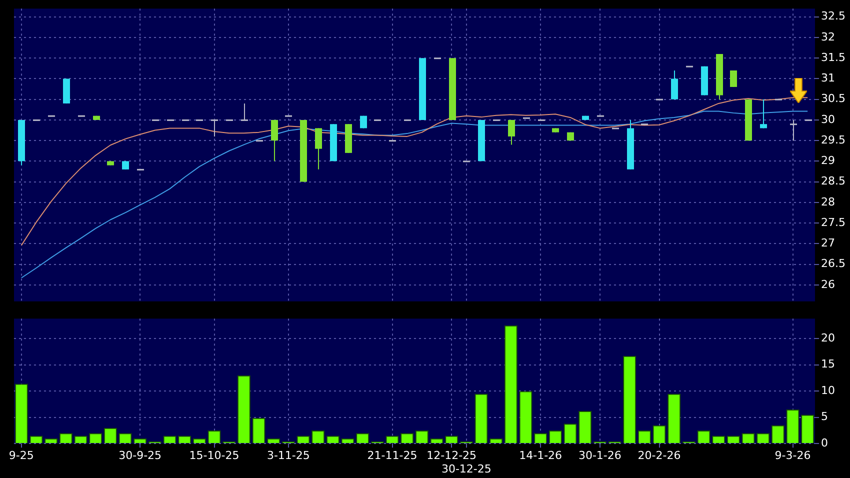  Describe the element at coordinates (828, 119) in the screenshot. I see `y-tick-label: 30` at that location.